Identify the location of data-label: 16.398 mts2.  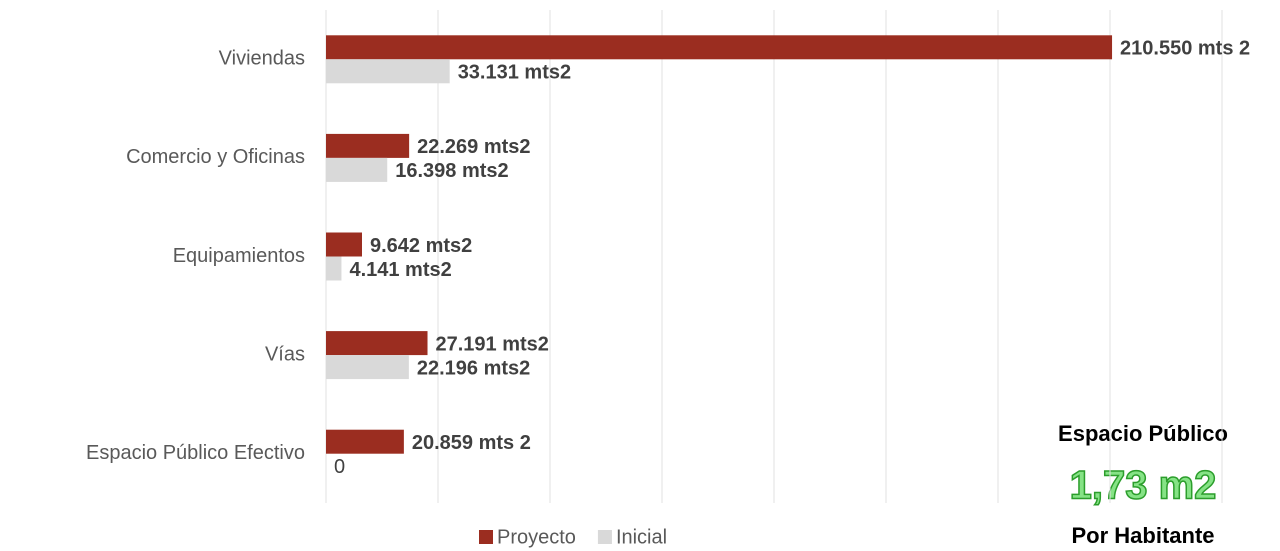
(451, 171).